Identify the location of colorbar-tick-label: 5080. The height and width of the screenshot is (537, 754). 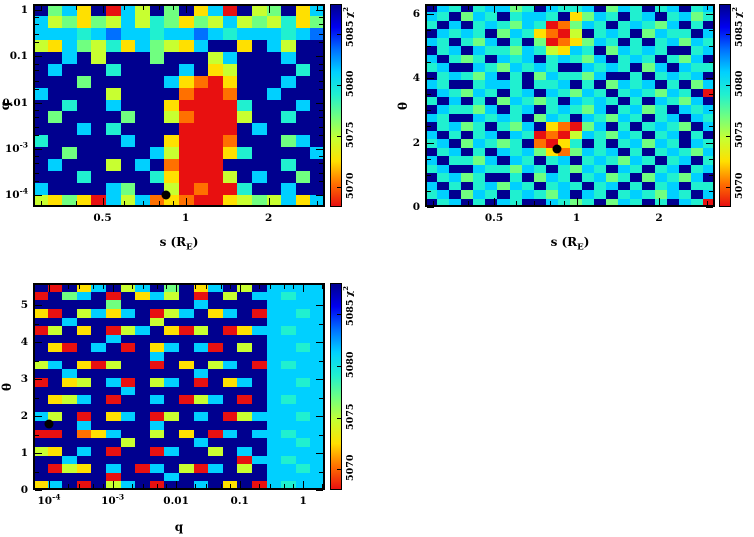
(350, 84).